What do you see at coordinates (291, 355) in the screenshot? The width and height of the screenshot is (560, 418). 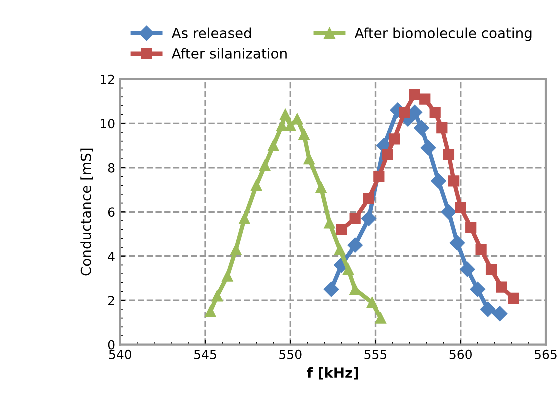 I see `x-tick-label: 550` at bounding box center [291, 355].